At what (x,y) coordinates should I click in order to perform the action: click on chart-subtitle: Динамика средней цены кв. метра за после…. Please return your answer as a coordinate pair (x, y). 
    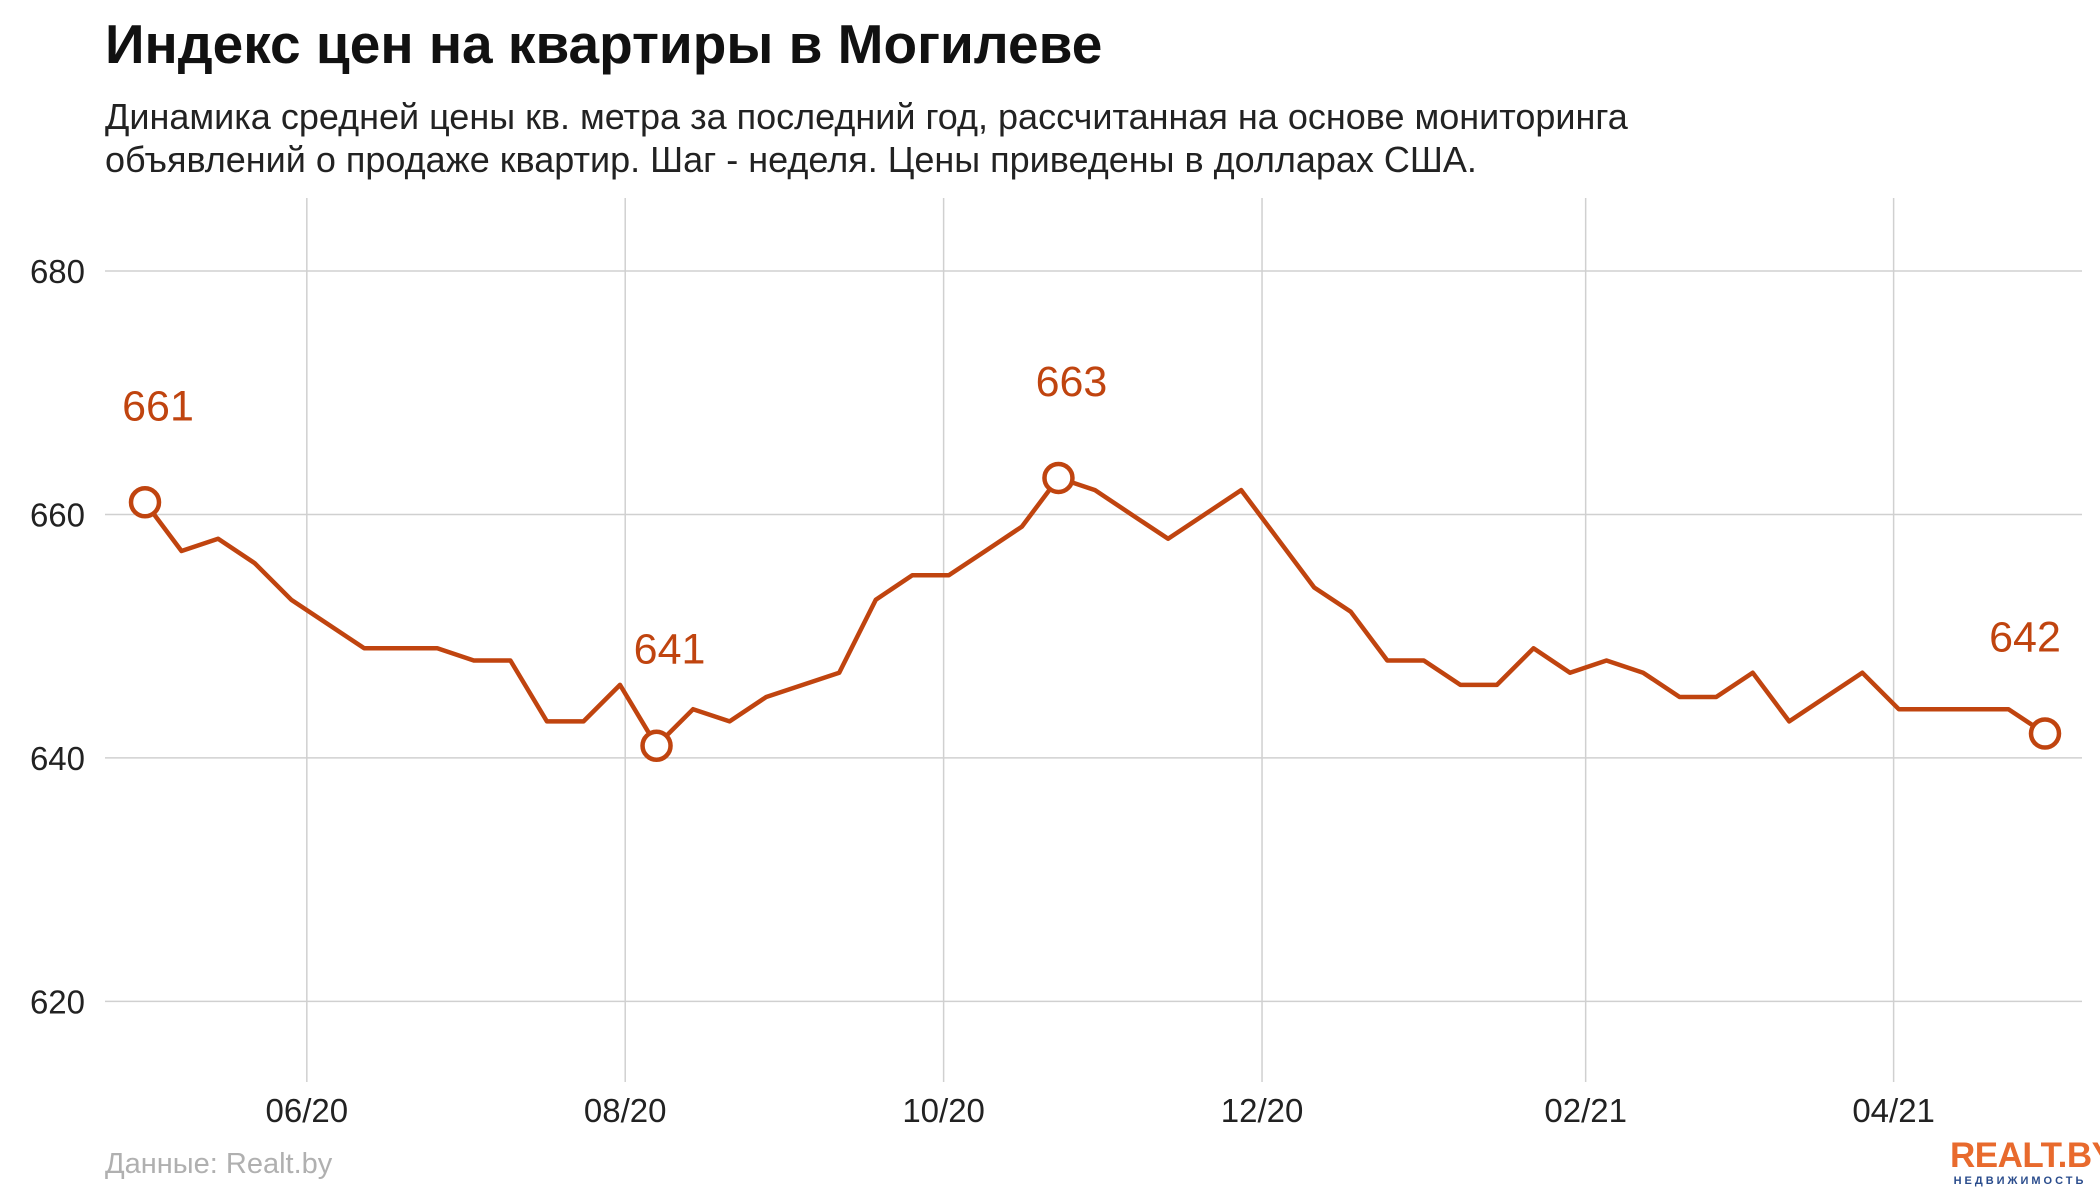
    Looking at the image, I should click on (955, 138).